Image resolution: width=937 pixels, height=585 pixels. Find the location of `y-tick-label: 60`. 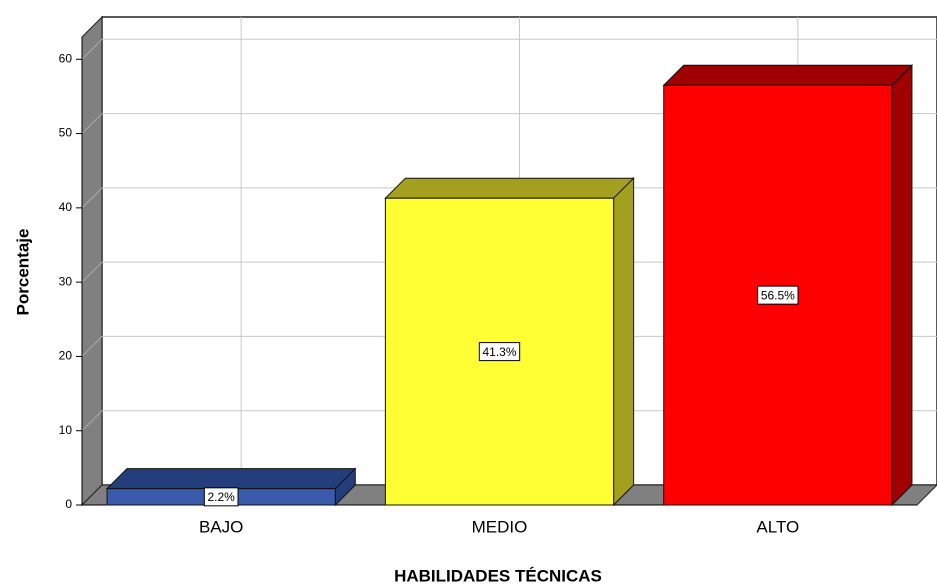

y-tick-label: 60 is located at coordinates (66, 58).